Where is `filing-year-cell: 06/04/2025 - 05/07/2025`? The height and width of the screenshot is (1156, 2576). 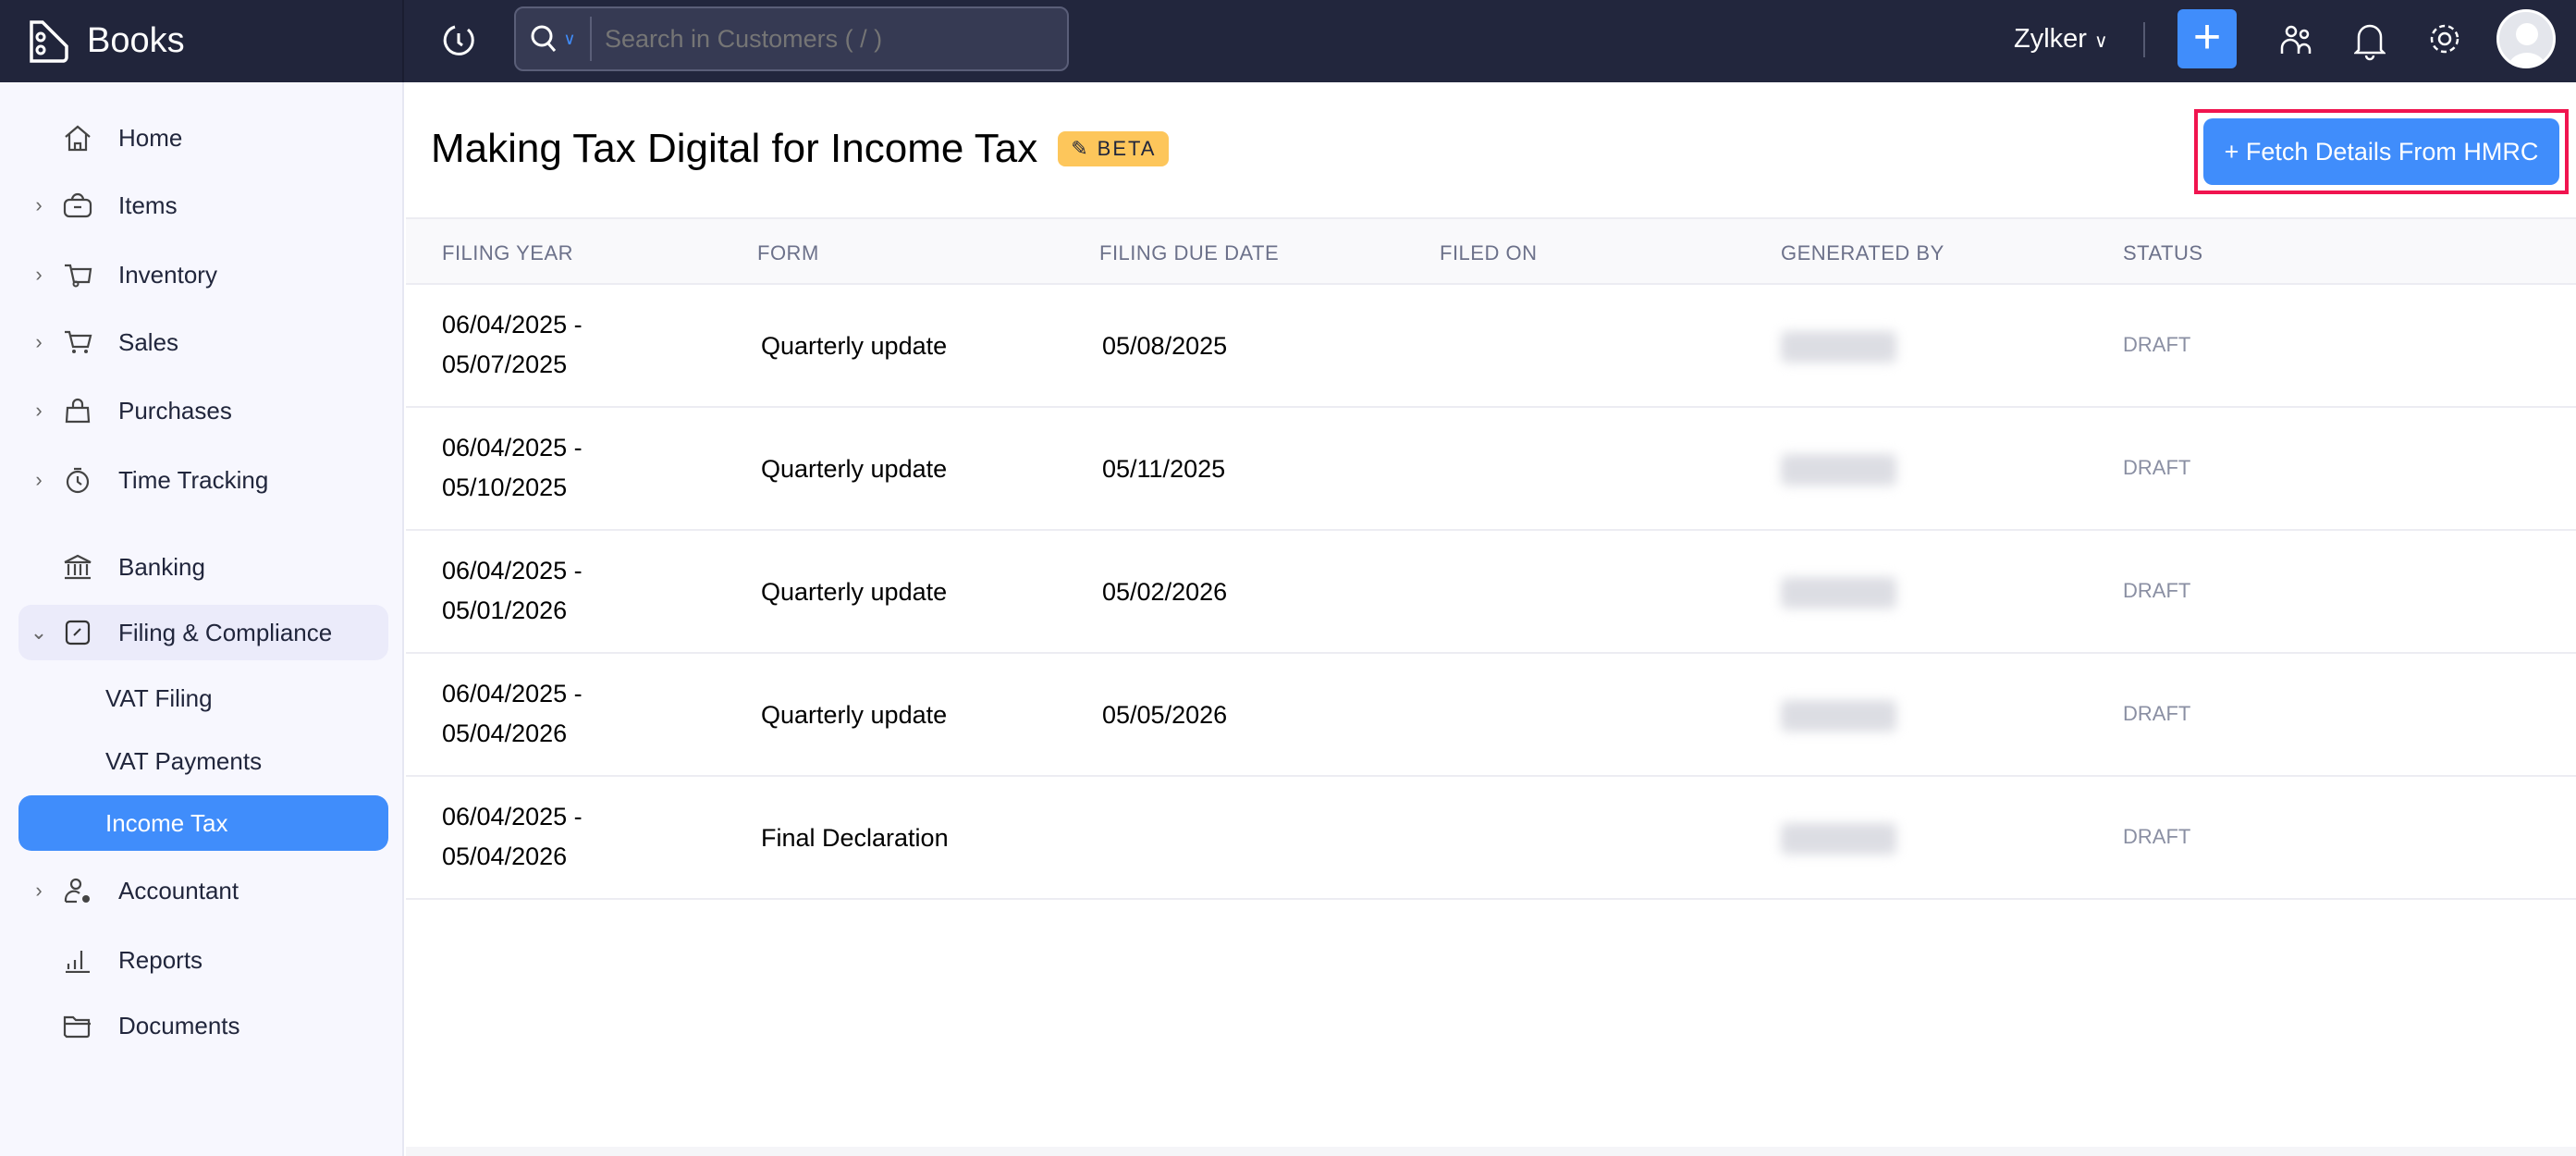
filing-year-cell: 06/04/2025 - 05/07/2025 is located at coordinates (512, 345).